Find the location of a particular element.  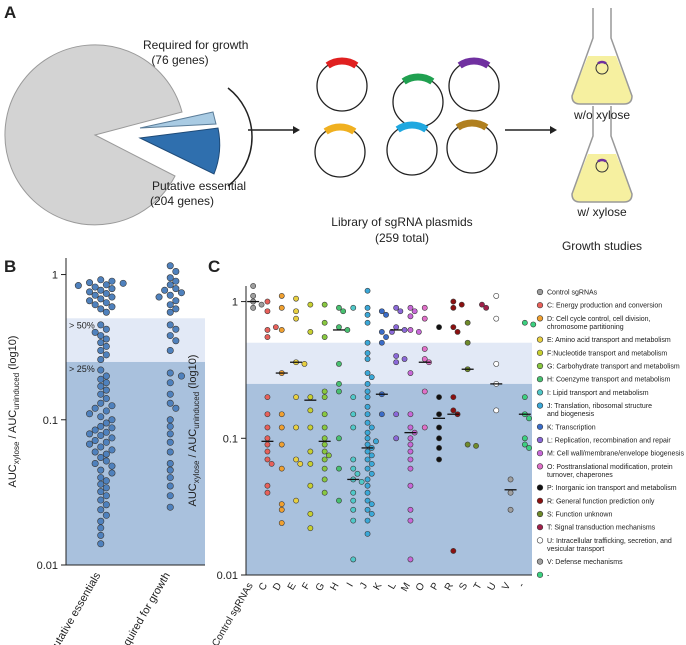

x-tick-label: O is located at coordinates (421, 587).